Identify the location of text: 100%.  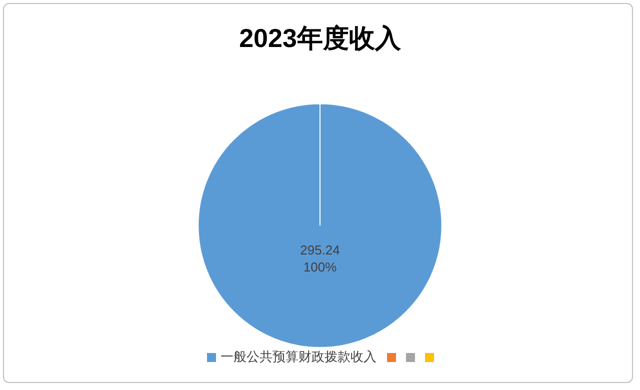
(320, 267).